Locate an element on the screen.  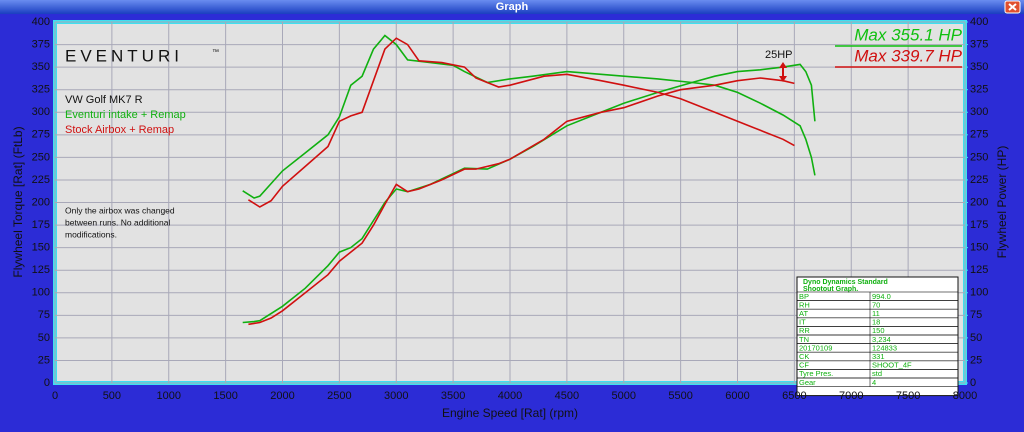
y-tick-label: 400 is located at coordinates (41, 22).